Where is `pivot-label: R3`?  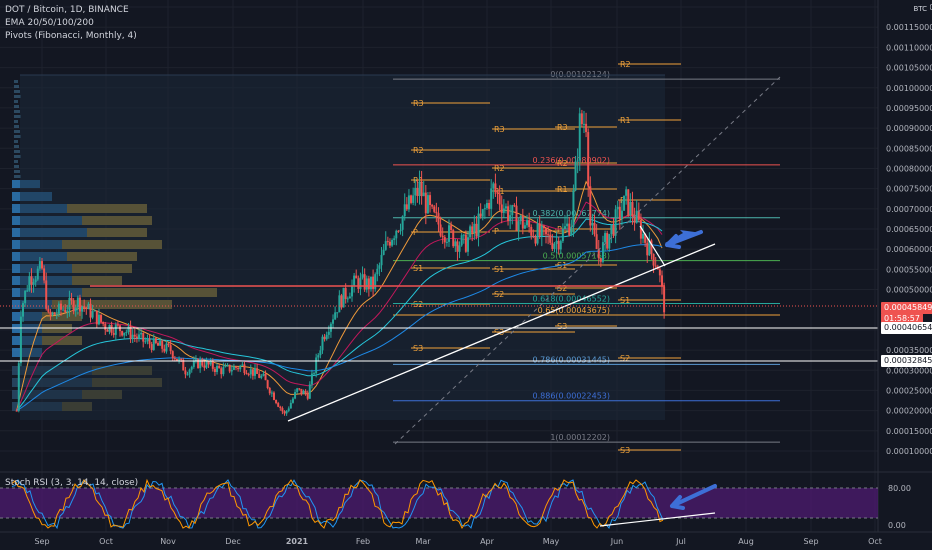 pivot-label: R3 is located at coordinates (499, 129).